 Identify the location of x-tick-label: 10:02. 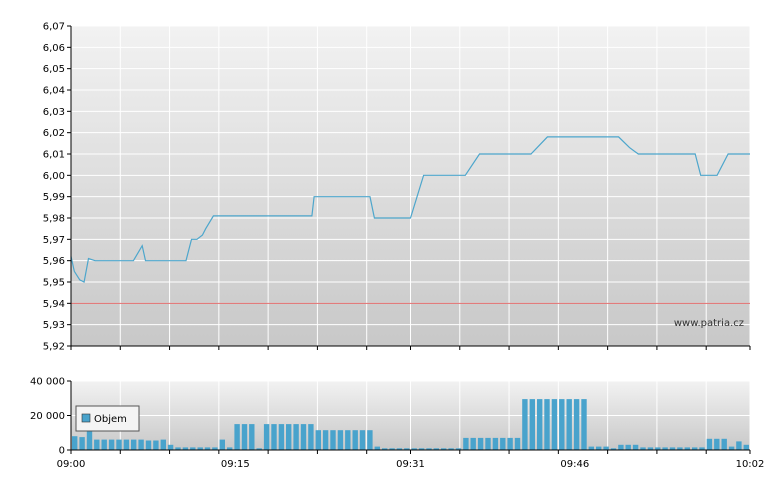
(750, 464).